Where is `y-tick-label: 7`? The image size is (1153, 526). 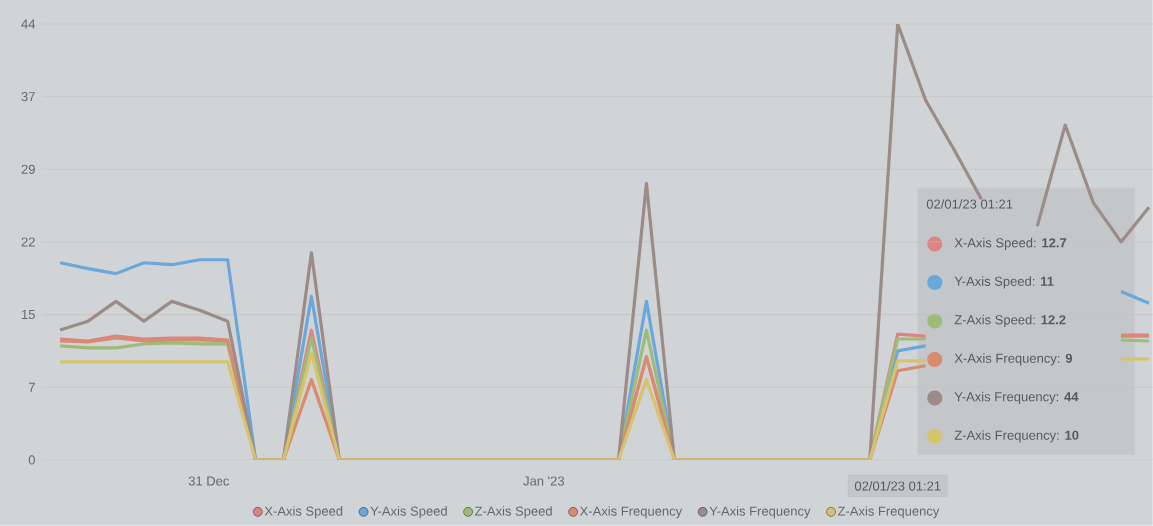
y-tick-label: 7 is located at coordinates (31, 387).